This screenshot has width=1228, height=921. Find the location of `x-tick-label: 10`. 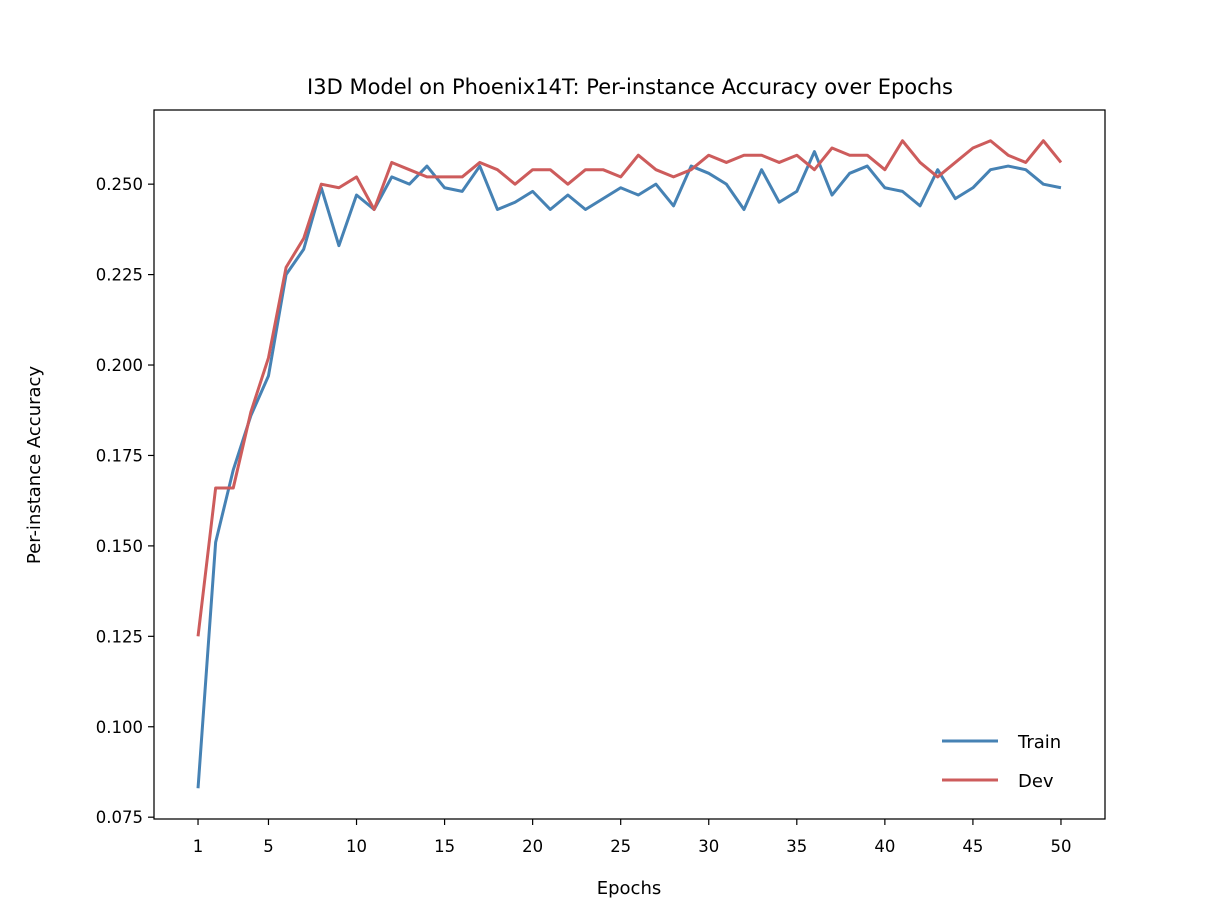

x-tick-label: 10 is located at coordinates (356, 846).